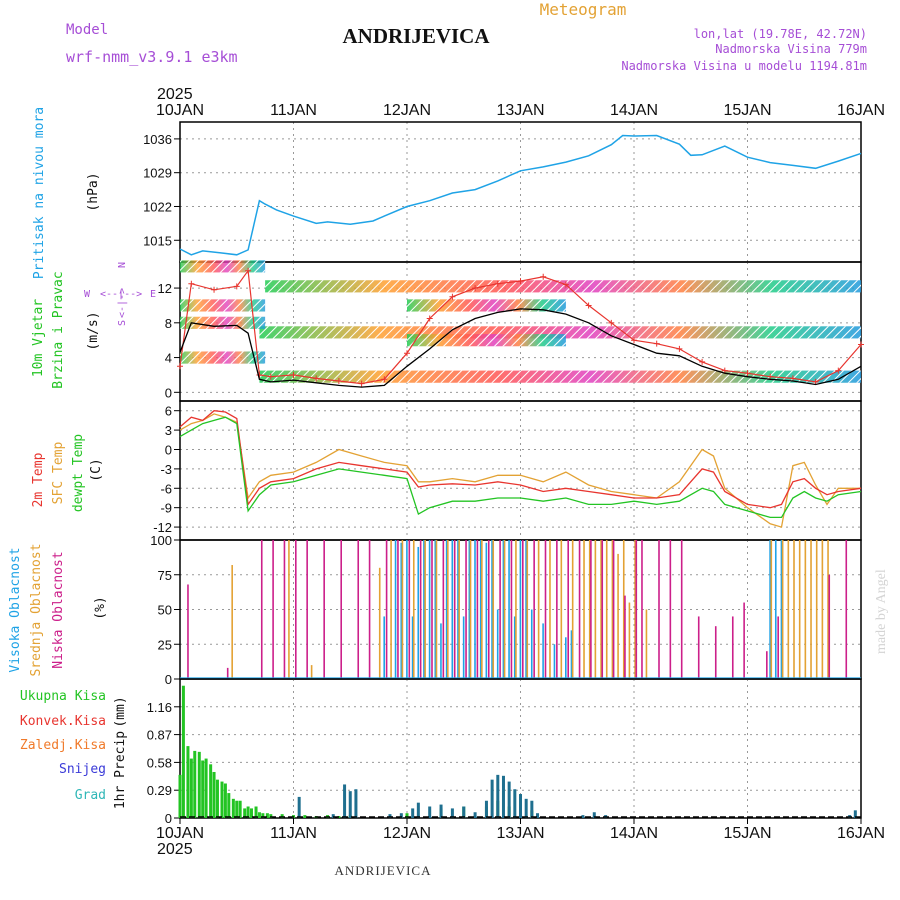 The image size is (900, 900). I want to click on wind-speed-line, so click(520, 348).